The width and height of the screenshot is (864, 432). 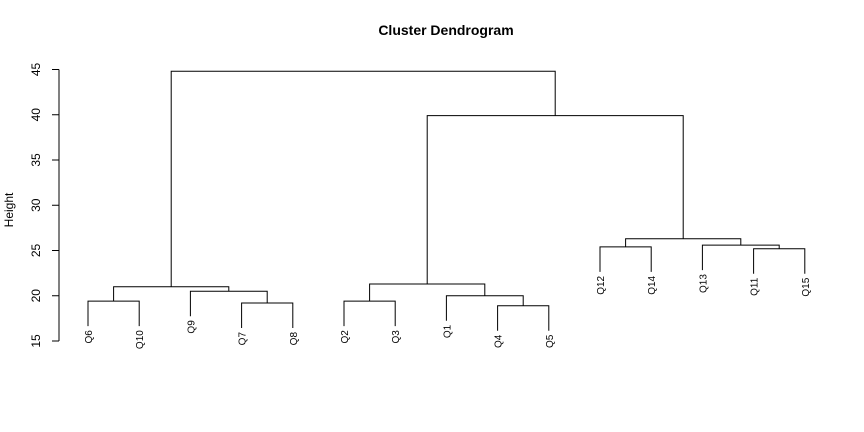 What do you see at coordinates (191, 327) in the screenshot?
I see `leaf-label: Q9` at bounding box center [191, 327].